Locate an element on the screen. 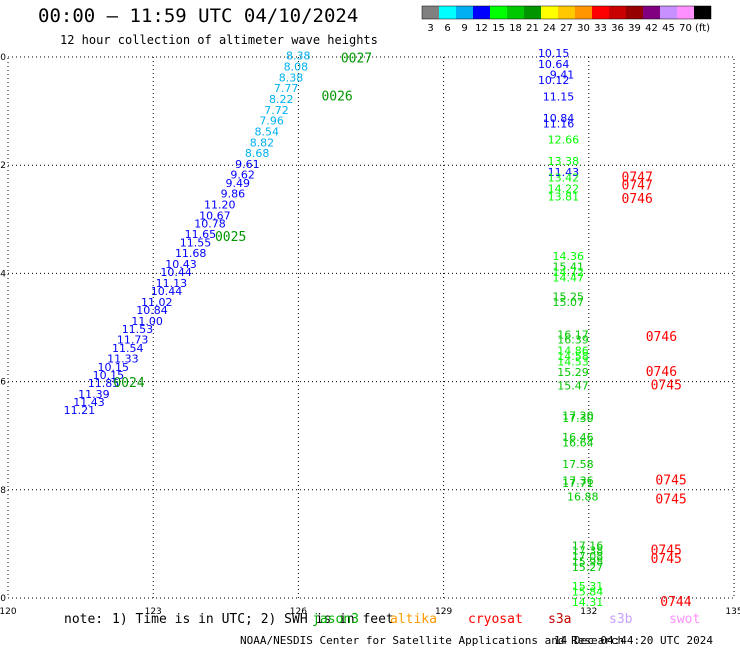  colorbar-label: 6 is located at coordinates (447, 28).